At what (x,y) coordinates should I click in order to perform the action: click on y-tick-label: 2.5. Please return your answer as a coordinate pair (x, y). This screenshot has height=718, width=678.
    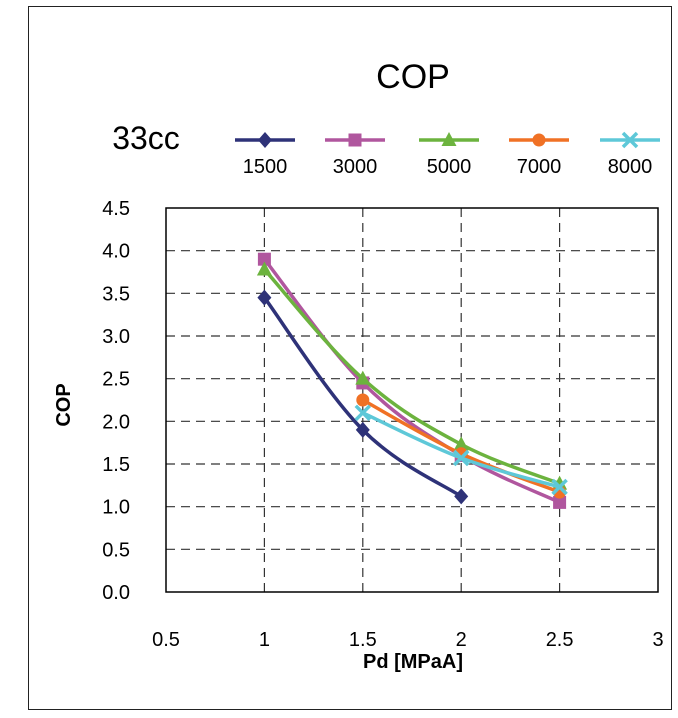
    Looking at the image, I should click on (116, 380).